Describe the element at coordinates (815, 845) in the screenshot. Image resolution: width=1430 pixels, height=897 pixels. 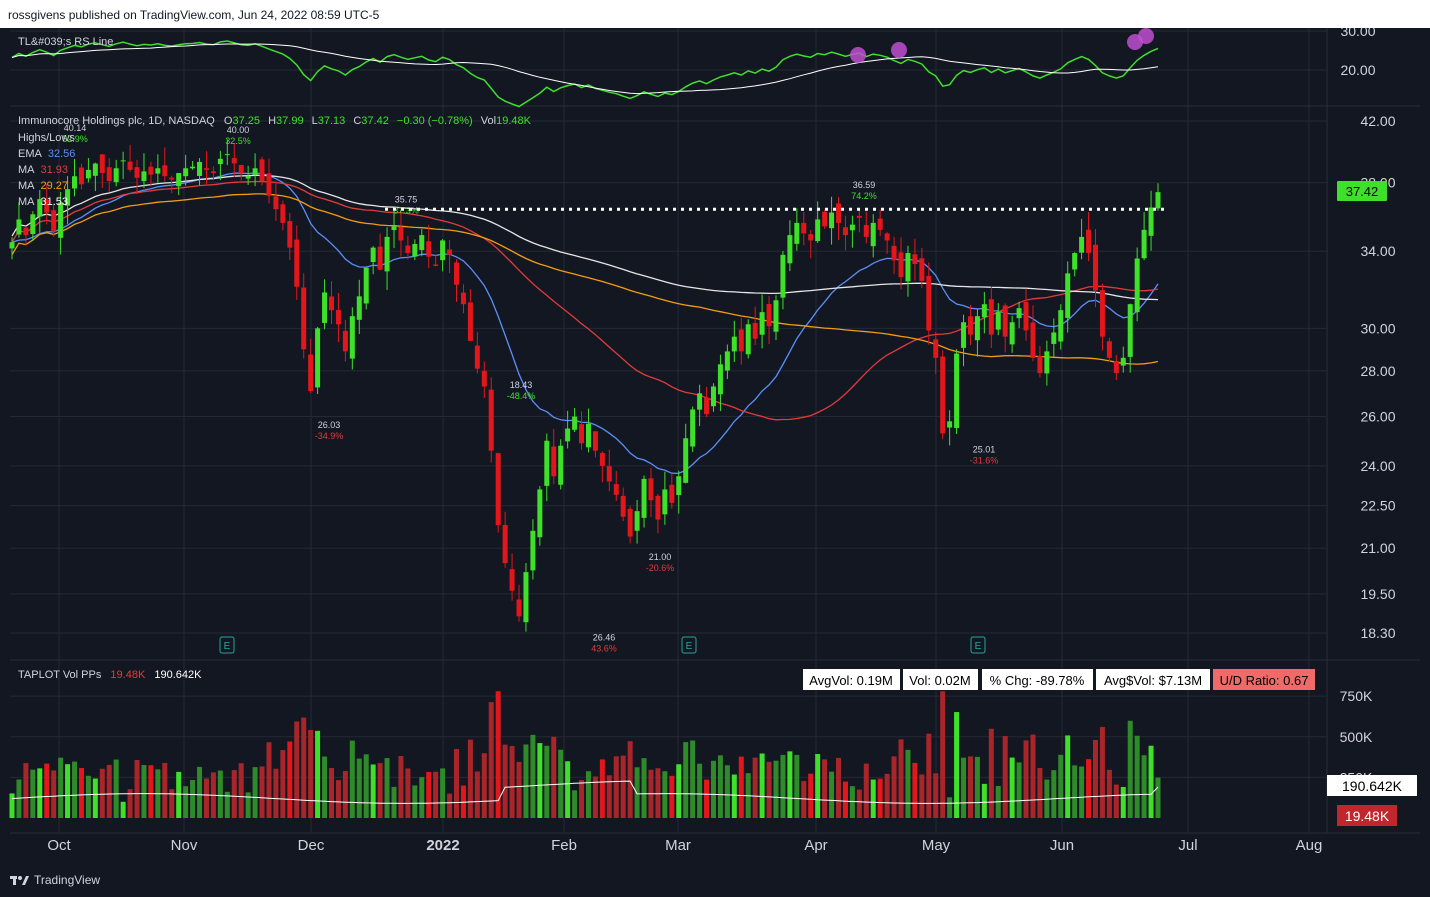
I see `time-tick-label: Apr` at that location.